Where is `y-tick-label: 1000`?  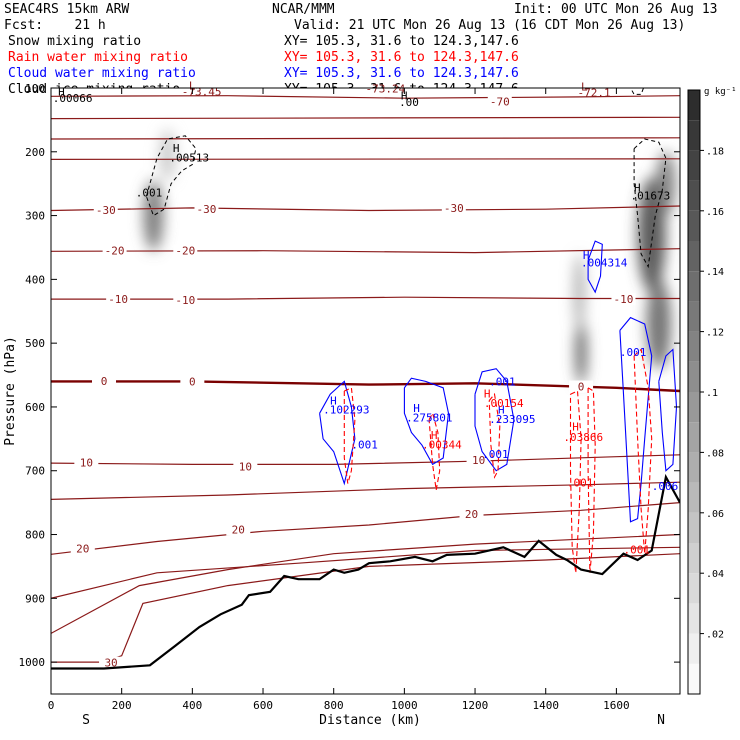
y-tick-label: 1000 is located at coordinates (32, 662).